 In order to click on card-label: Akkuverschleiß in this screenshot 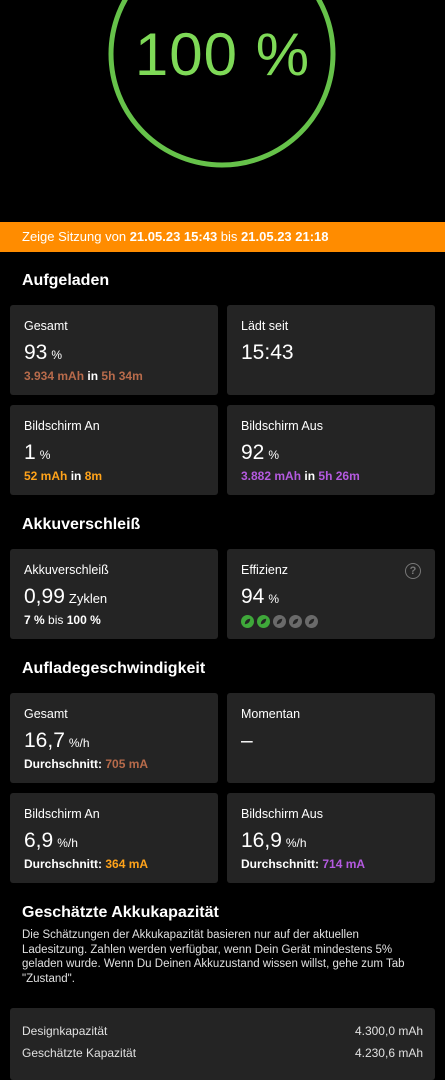, I will do `click(66, 570)`.